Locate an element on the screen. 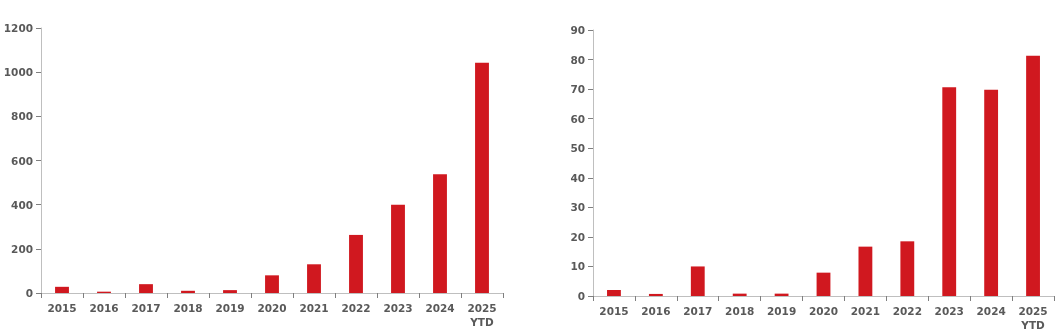 This screenshot has height=334, width=1060. y-tick-label: 800 is located at coordinates (22, 116).